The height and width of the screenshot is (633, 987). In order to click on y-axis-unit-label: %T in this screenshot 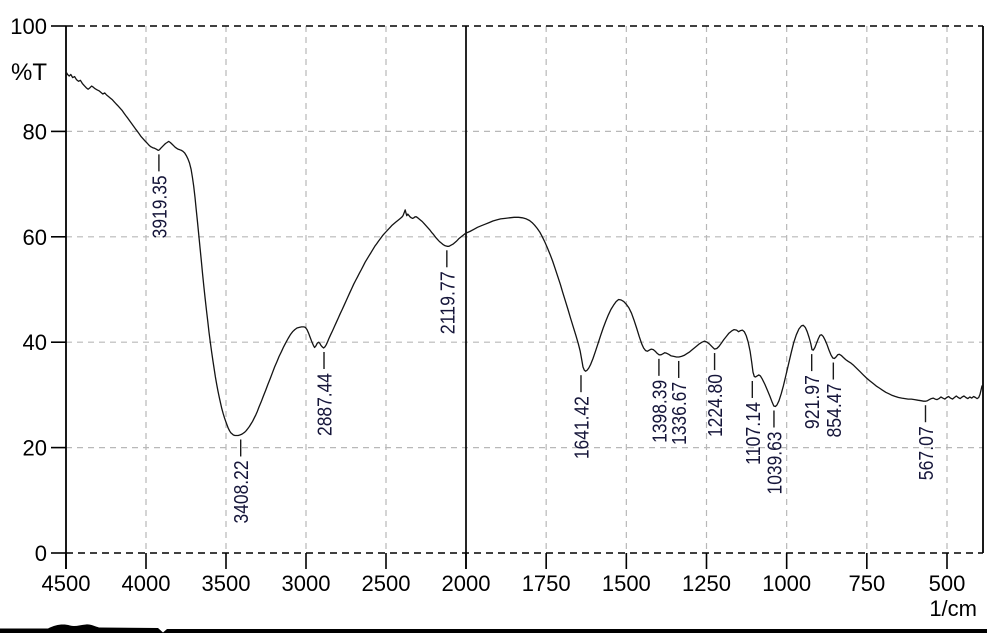, I will do `click(29, 72)`.